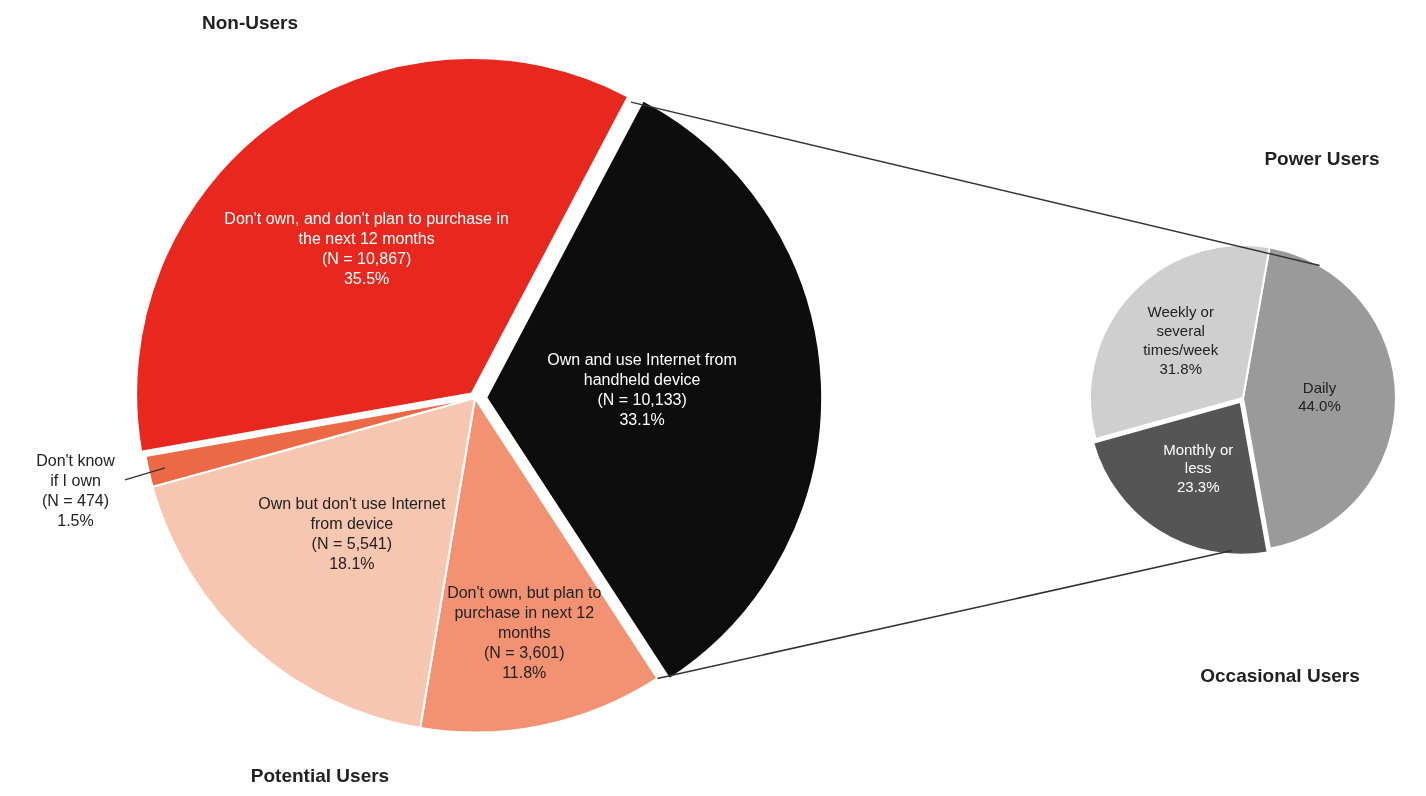 This screenshot has height=796, width=1426. Describe the element at coordinates (1280, 676) in the screenshot. I see `text: Occasional Users` at that location.